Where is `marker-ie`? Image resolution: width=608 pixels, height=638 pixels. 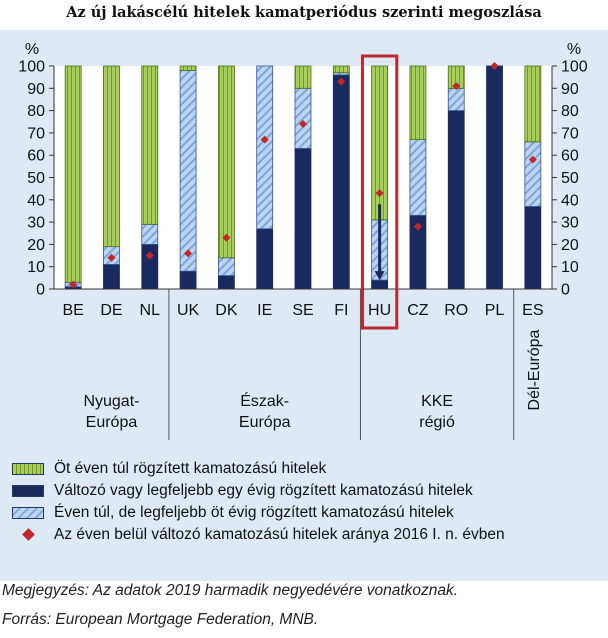
marker-ie is located at coordinates (264, 139).